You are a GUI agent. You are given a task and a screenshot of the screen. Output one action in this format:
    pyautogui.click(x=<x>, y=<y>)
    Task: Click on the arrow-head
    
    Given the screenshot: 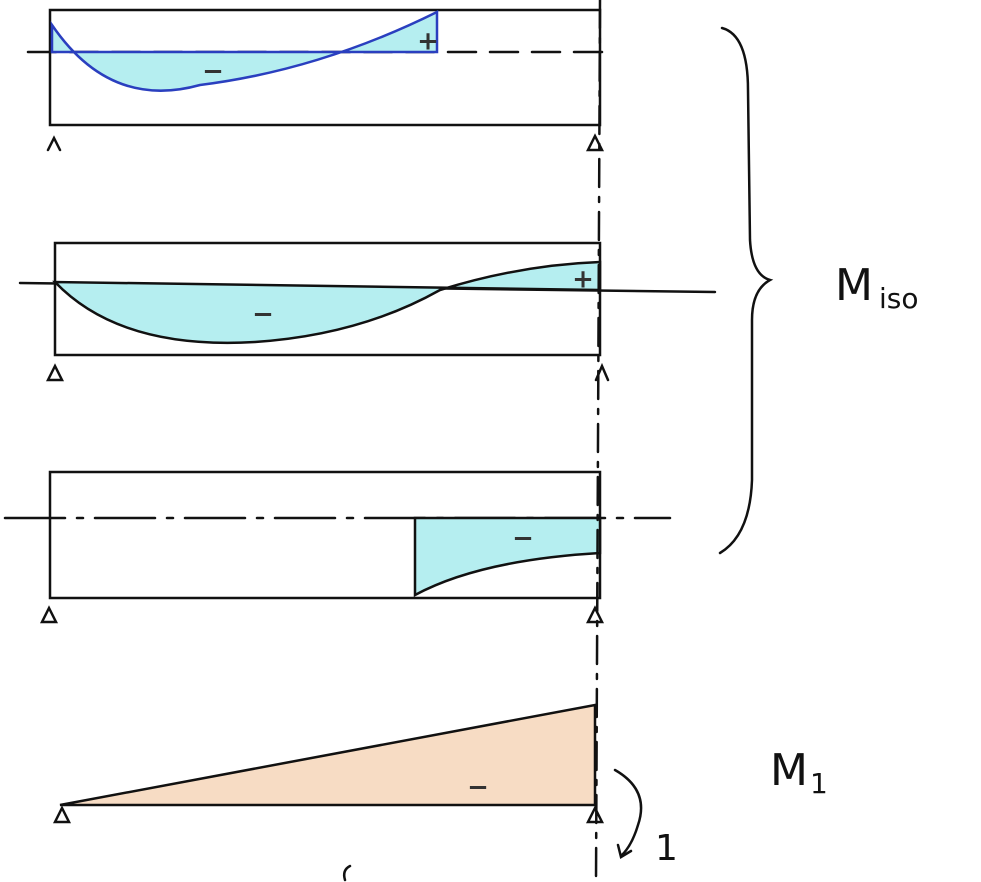 What is the action you would take?
    pyautogui.click(x=624, y=851)
    